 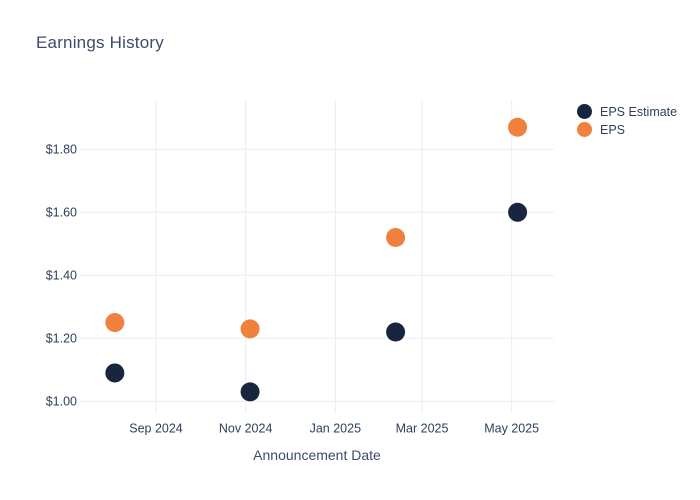 I want to click on y-tick-label: $1.00, so click(x=61, y=402).